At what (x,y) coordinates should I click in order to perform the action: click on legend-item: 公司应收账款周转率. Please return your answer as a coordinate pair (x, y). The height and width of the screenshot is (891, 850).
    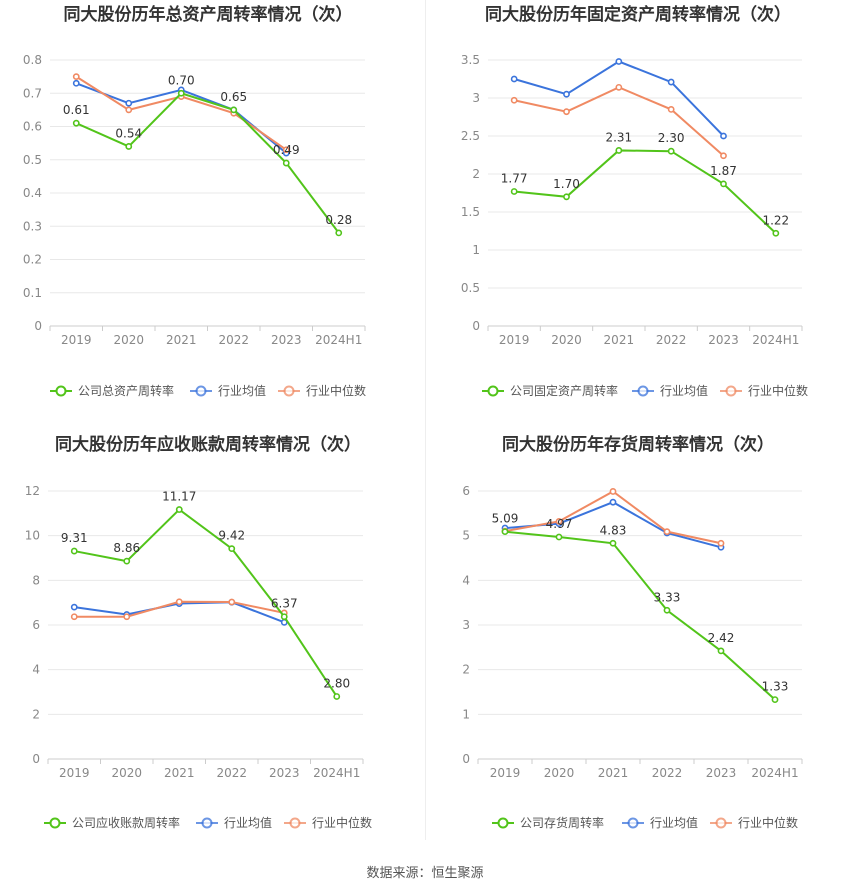
    Looking at the image, I should click on (126, 822).